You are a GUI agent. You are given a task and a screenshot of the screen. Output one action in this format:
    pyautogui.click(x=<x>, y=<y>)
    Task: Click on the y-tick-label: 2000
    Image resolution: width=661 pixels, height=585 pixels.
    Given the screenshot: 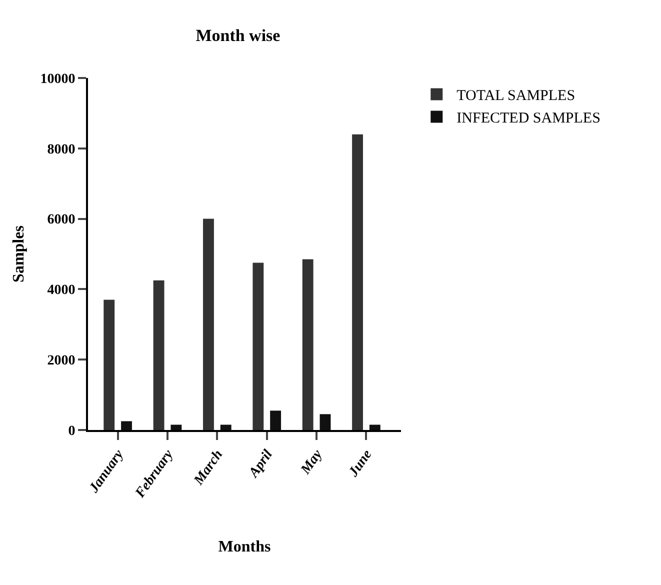 What is the action you would take?
    pyautogui.click(x=61, y=361)
    